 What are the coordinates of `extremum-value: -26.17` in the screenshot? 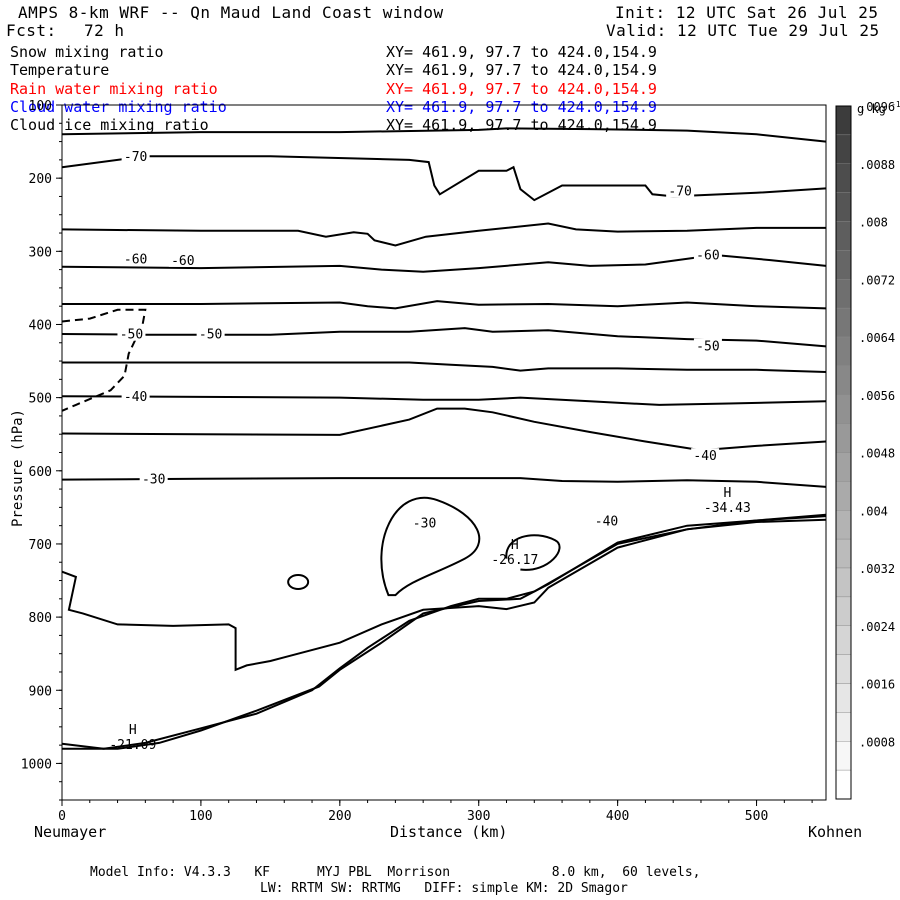 It's located at (514, 560).